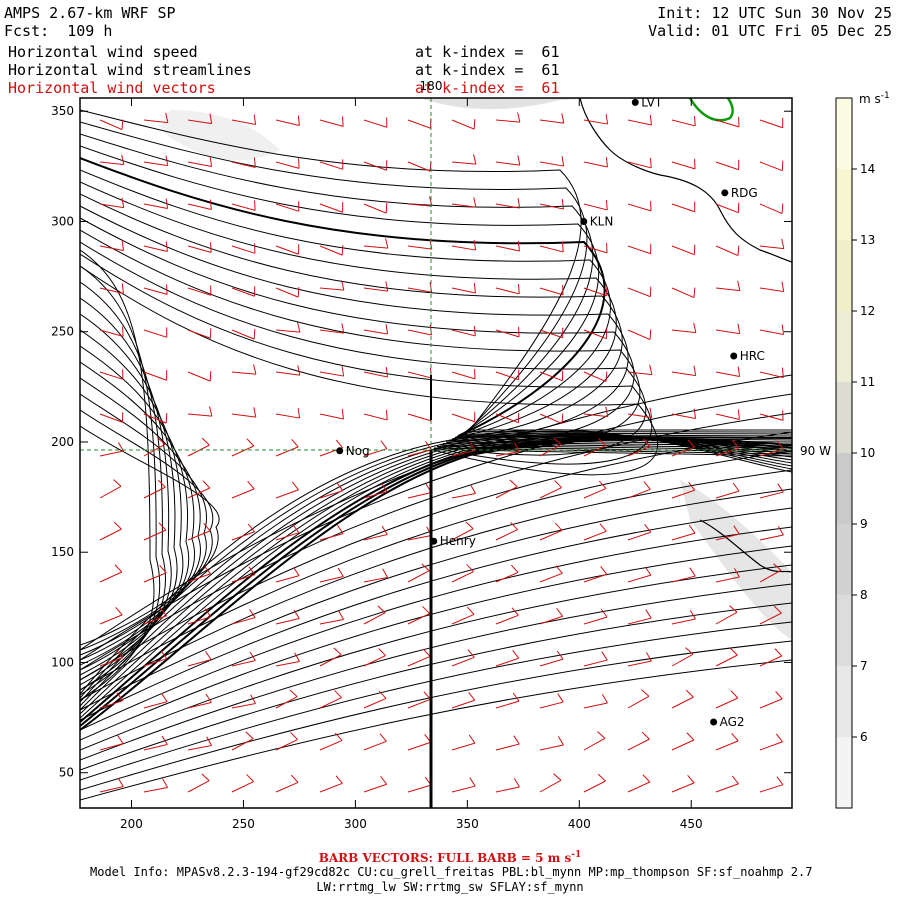  Describe the element at coordinates (774, 13) in the screenshot. I see `init-time: Init: 12 UTC Sun 30 Nov 25` at that location.